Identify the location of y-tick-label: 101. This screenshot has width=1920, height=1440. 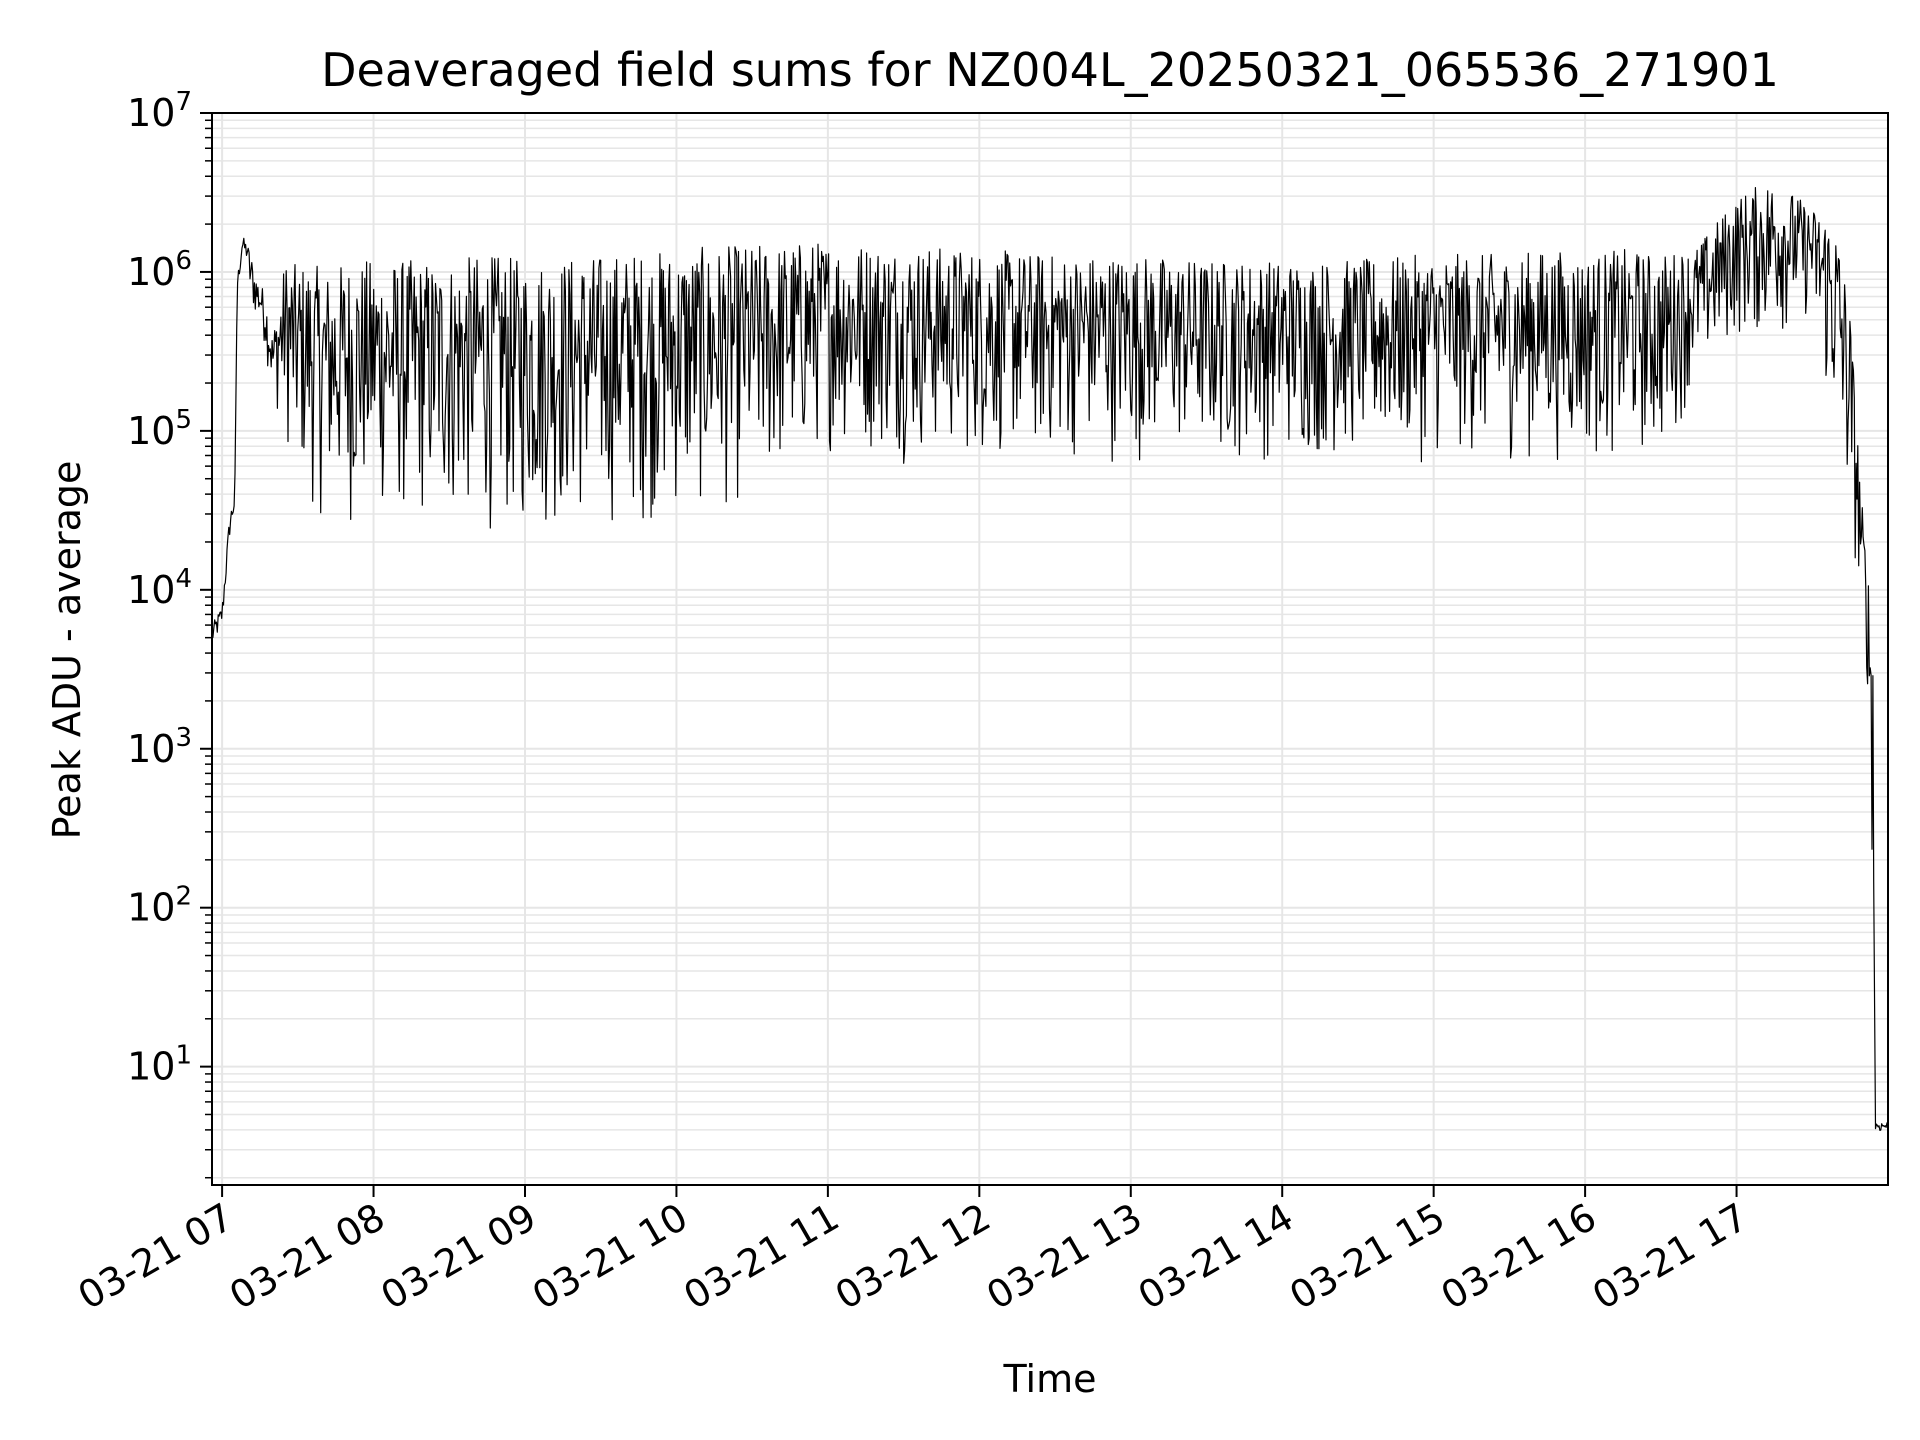
(159, 1065).